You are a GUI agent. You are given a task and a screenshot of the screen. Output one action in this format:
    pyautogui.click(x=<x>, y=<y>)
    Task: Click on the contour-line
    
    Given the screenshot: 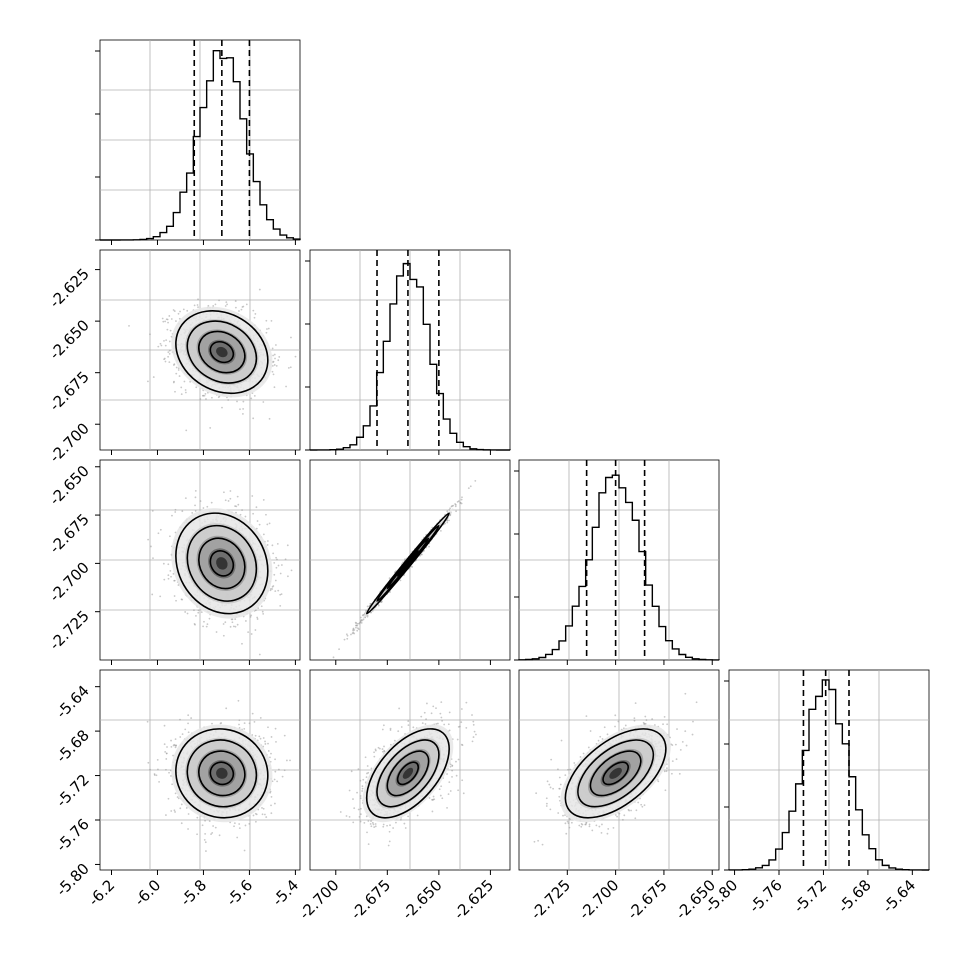 What is the action you would take?
    pyautogui.click(x=222, y=352)
    